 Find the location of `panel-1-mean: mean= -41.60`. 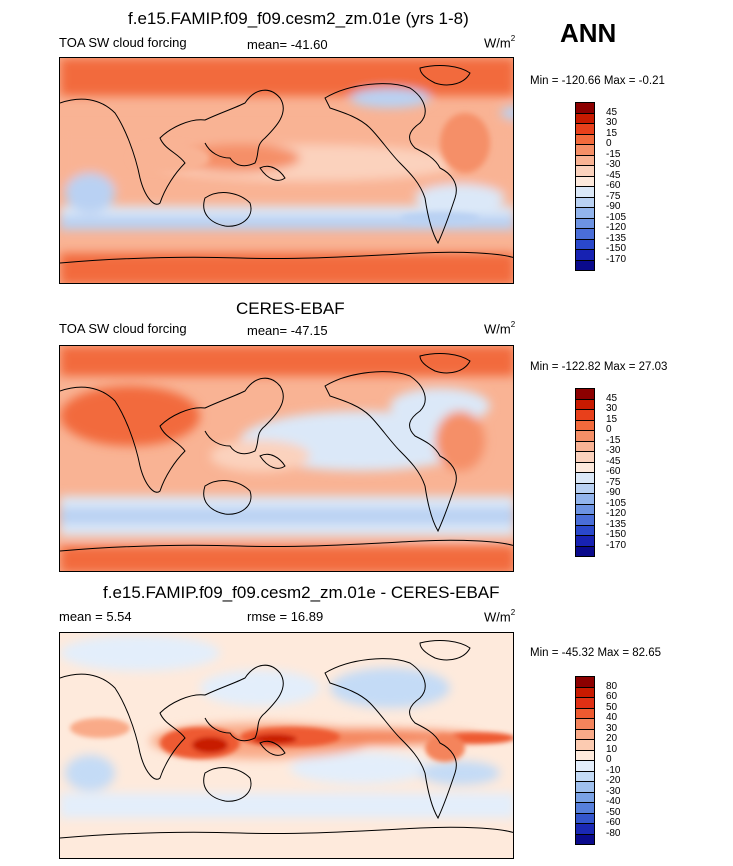

panel-1-mean: mean= -41.60 is located at coordinates (287, 44).